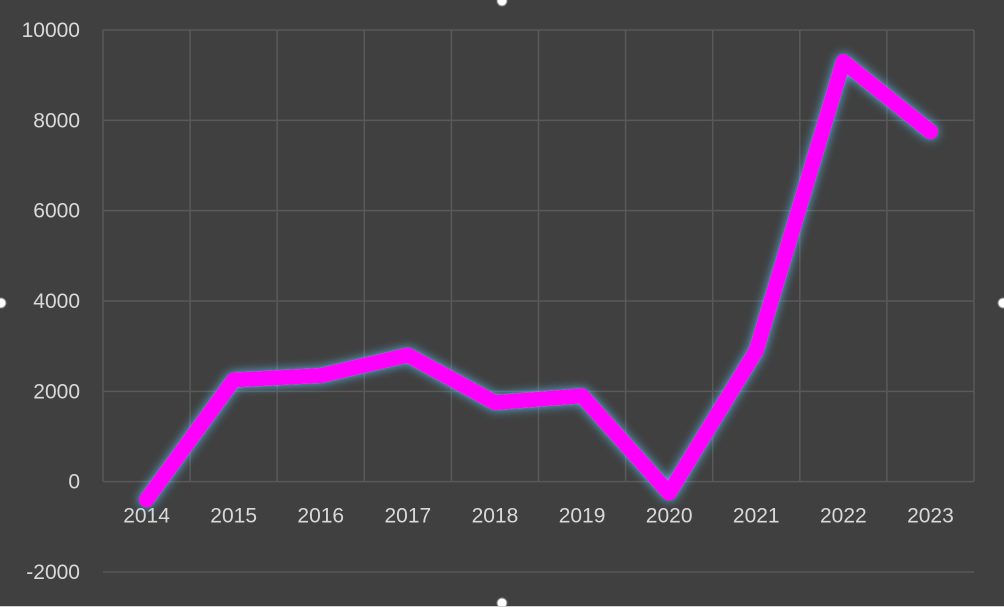 This screenshot has height=615, width=1004. I want to click on resize-handle-left, so click(3, 303).